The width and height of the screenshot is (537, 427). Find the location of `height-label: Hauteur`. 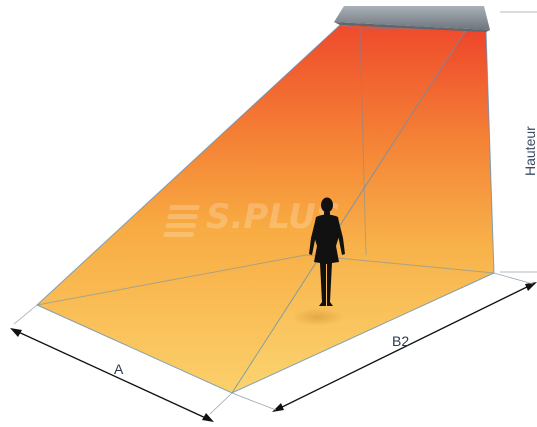

height-label: Hauteur is located at coordinates (529, 151).